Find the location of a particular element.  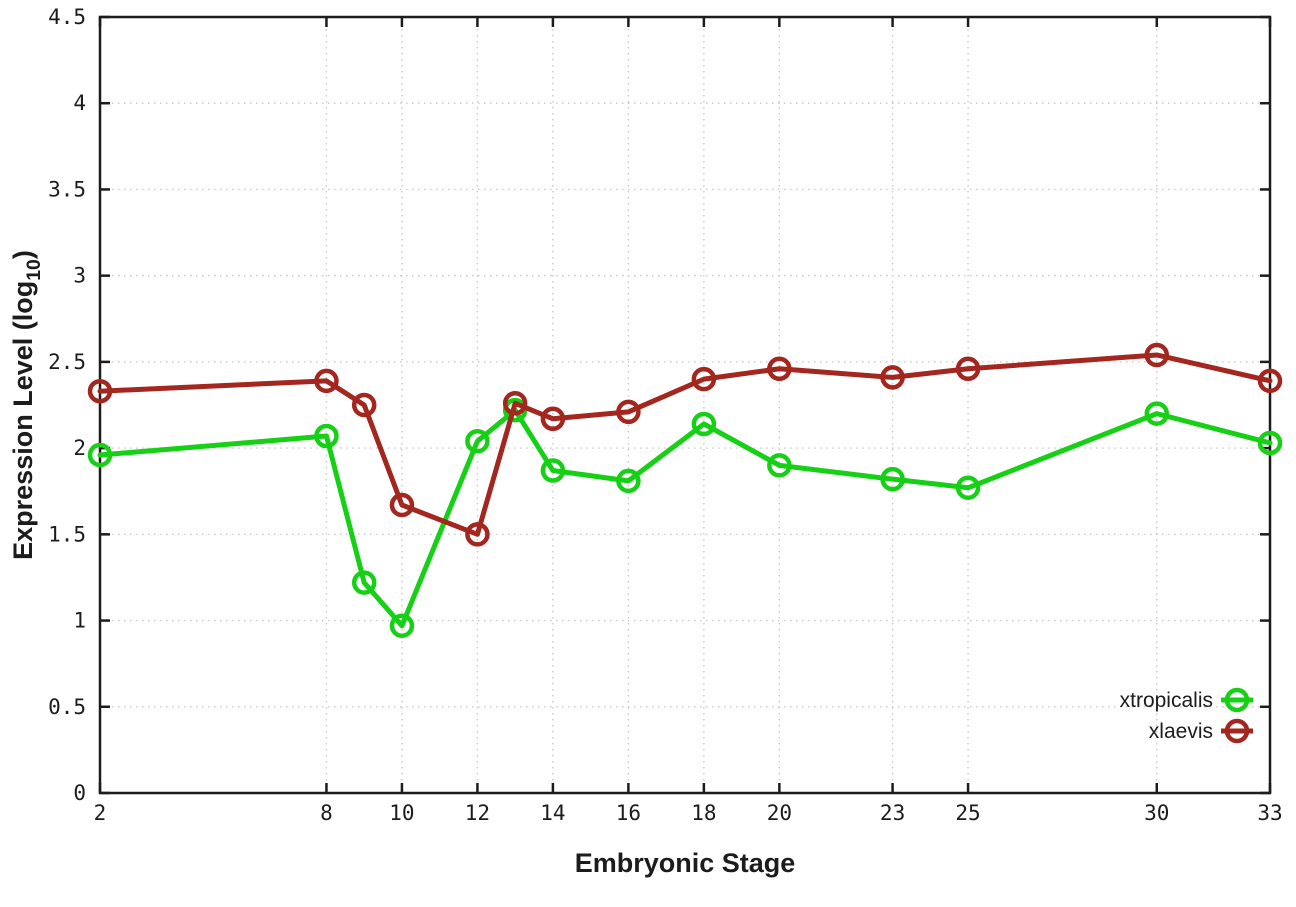

y-tick-label: 3 is located at coordinates (79, 276).